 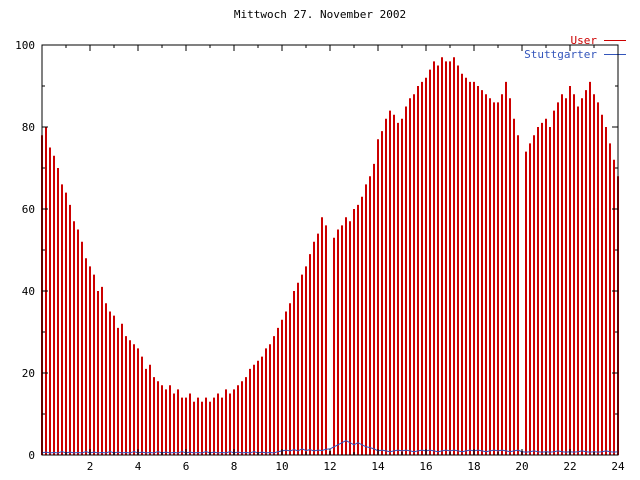 I want to click on x-tick-label: 2, so click(x=90, y=466).